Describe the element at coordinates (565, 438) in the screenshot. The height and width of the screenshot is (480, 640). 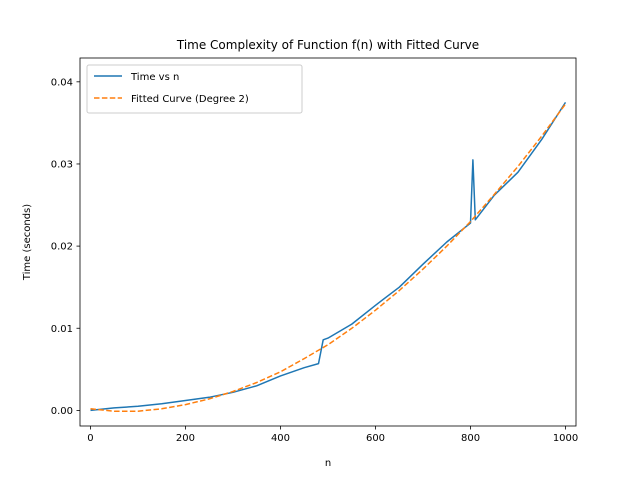
I see `x-tick-label: 1000` at that location.